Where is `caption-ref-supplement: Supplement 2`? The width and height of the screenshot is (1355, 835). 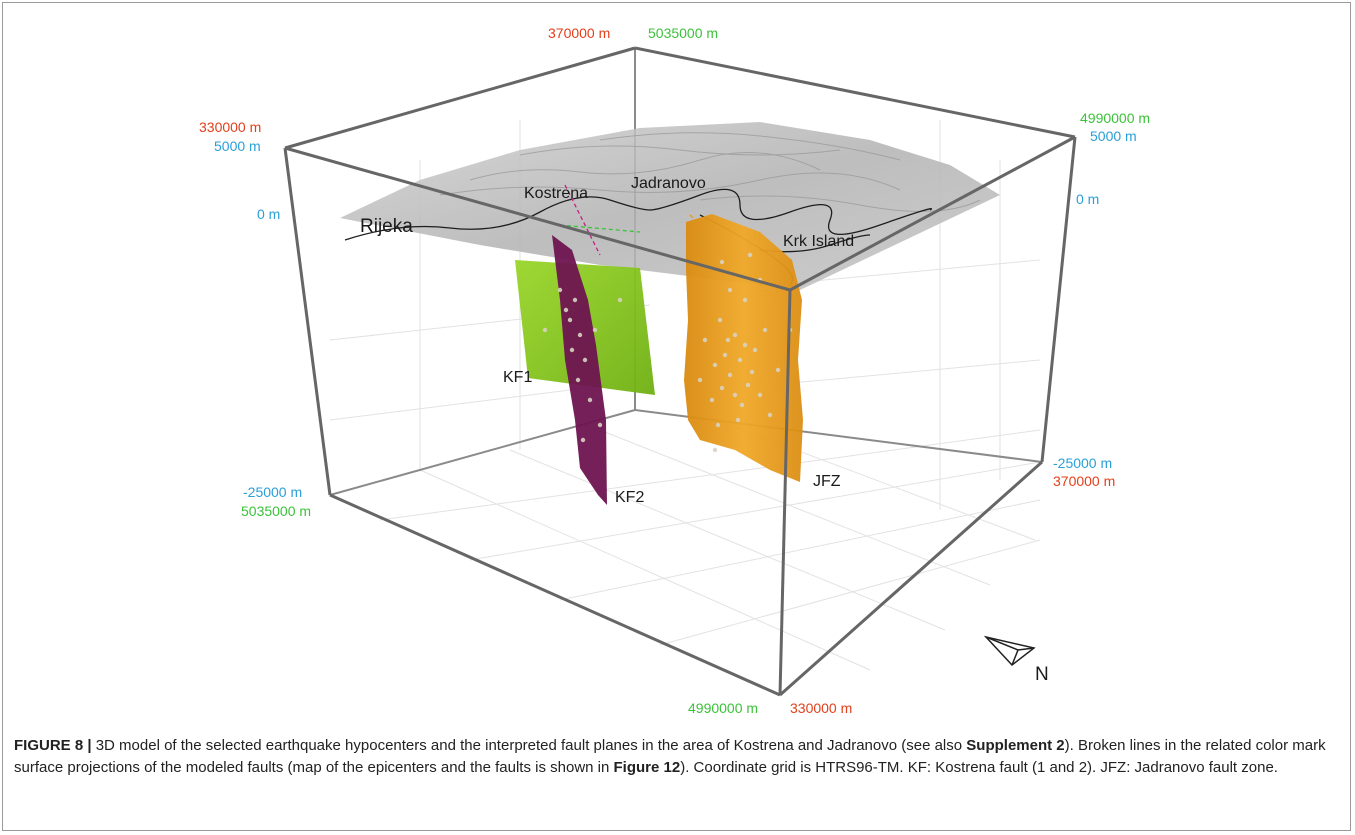
caption-ref-supplement: Supplement 2 is located at coordinates (1015, 745).